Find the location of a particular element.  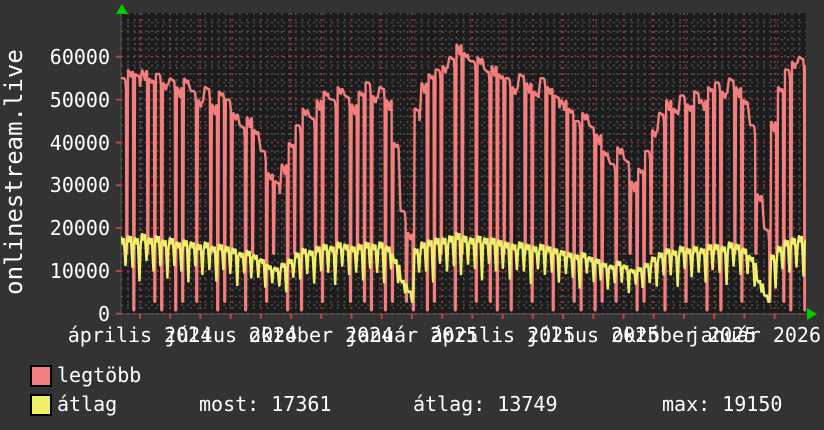

legend-label-max: legtöbb is located at coordinates (99, 375).